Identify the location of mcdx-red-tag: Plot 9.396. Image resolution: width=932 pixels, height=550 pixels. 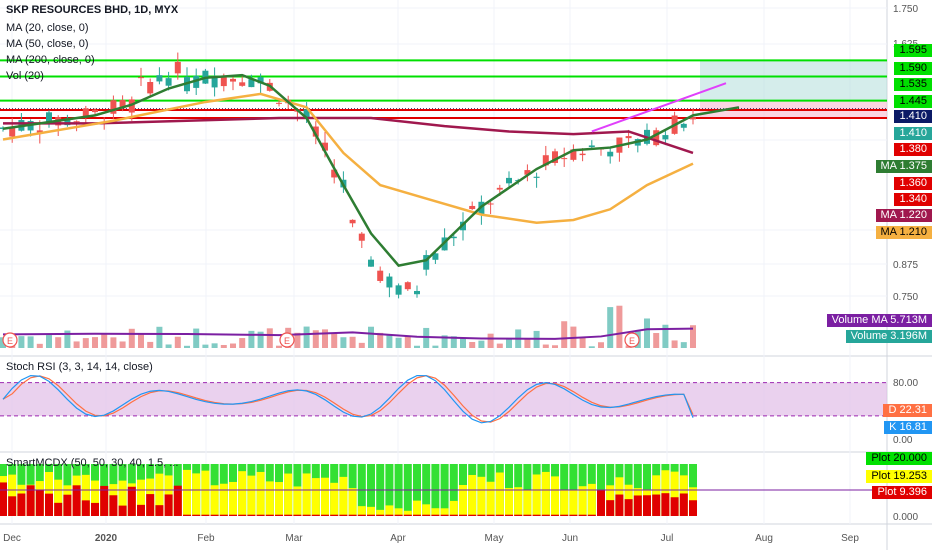
(902, 492).